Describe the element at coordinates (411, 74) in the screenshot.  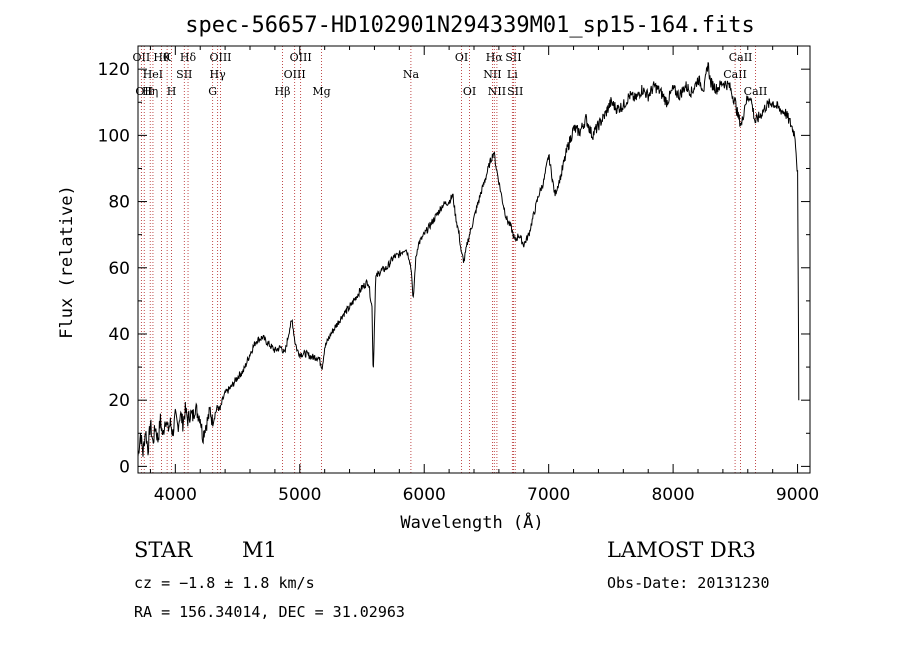
I see `line-label-16-mid: Na` at that location.